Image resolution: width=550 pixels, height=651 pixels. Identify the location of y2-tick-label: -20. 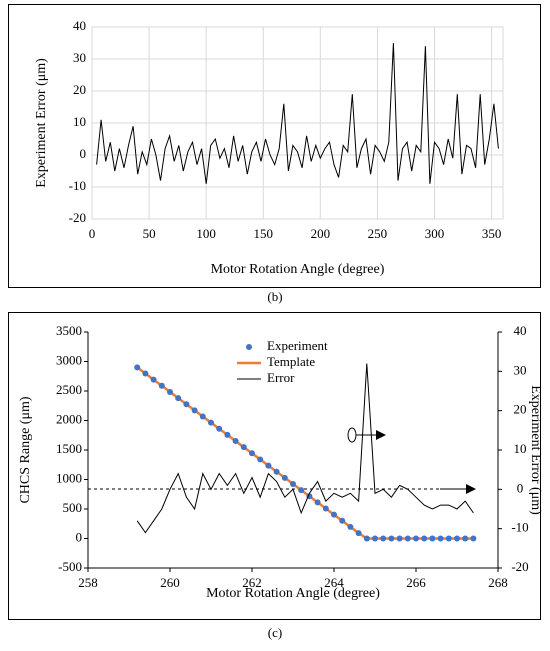
(519, 566).